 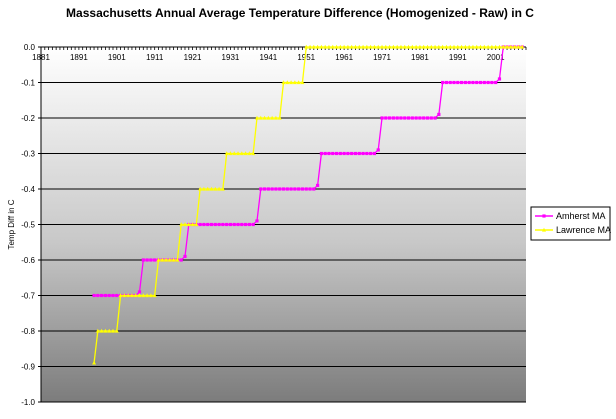 I want to click on legend: Amherst MA Lawrence MA, so click(x=570, y=223).